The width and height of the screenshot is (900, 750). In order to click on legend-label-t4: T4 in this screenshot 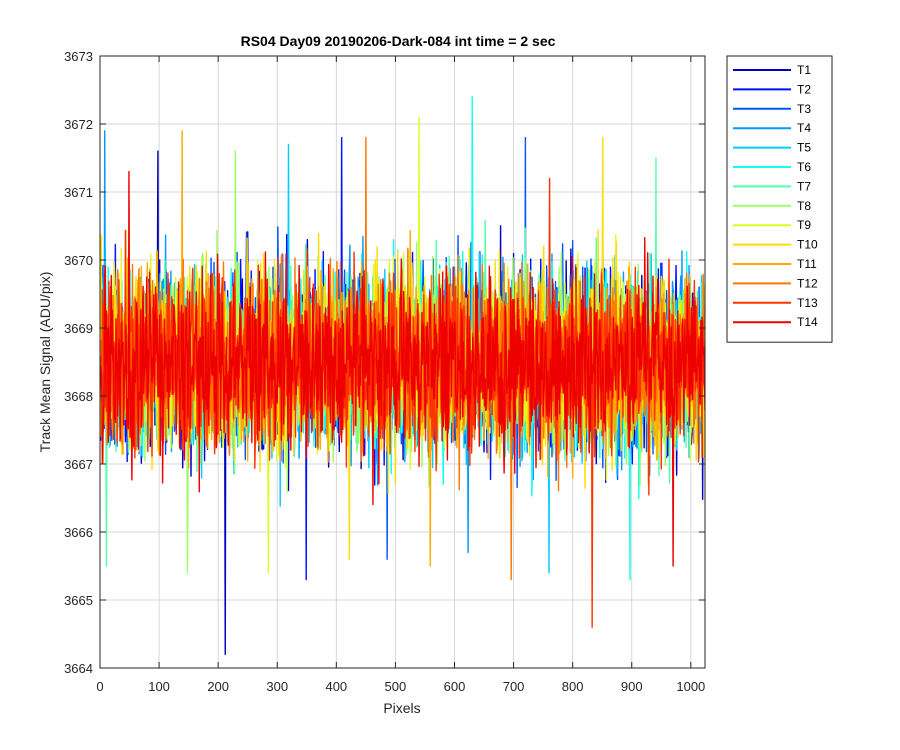, I will do `click(804, 128)`.